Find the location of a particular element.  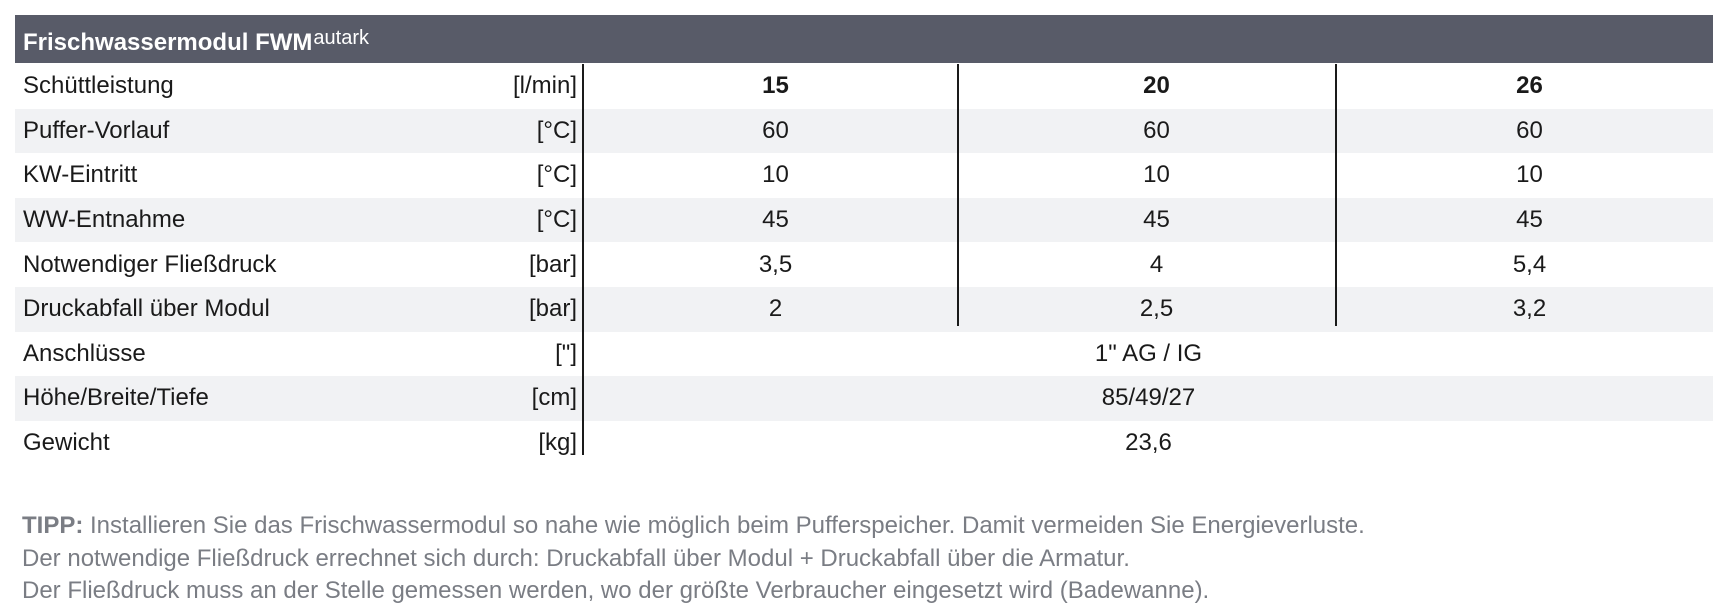

row-unit: [cm] is located at coordinates (554, 398).